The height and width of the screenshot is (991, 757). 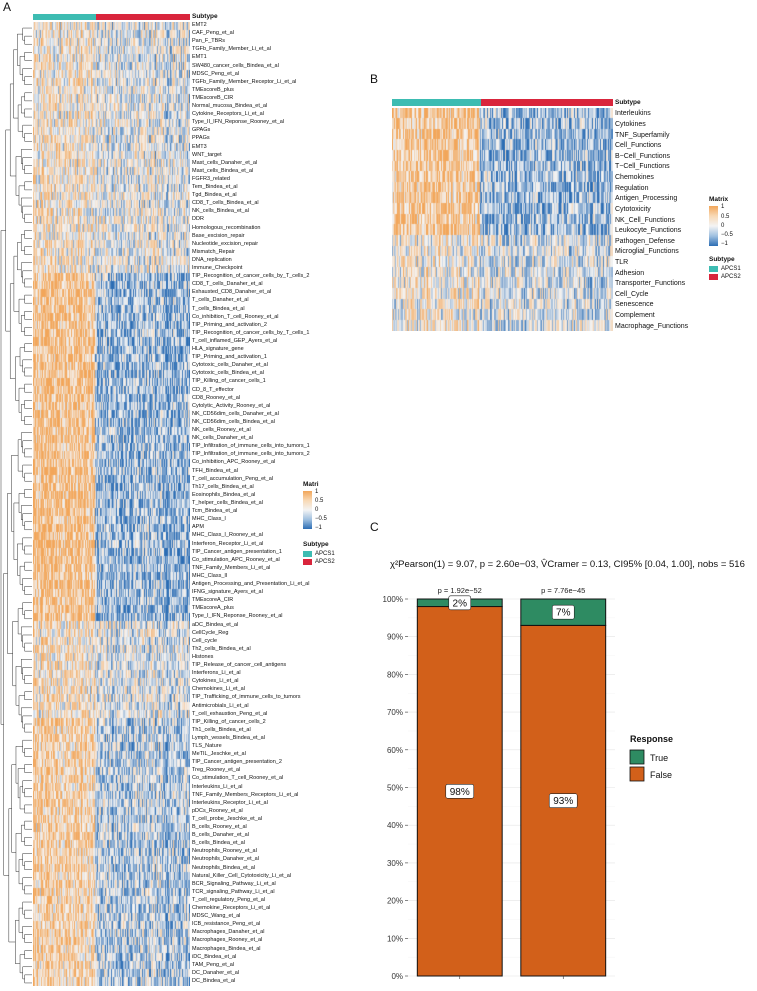 What do you see at coordinates (215, 187) in the screenshot?
I see `panel-a-row-label: Tem_Bindea_et_al` at bounding box center [215, 187].